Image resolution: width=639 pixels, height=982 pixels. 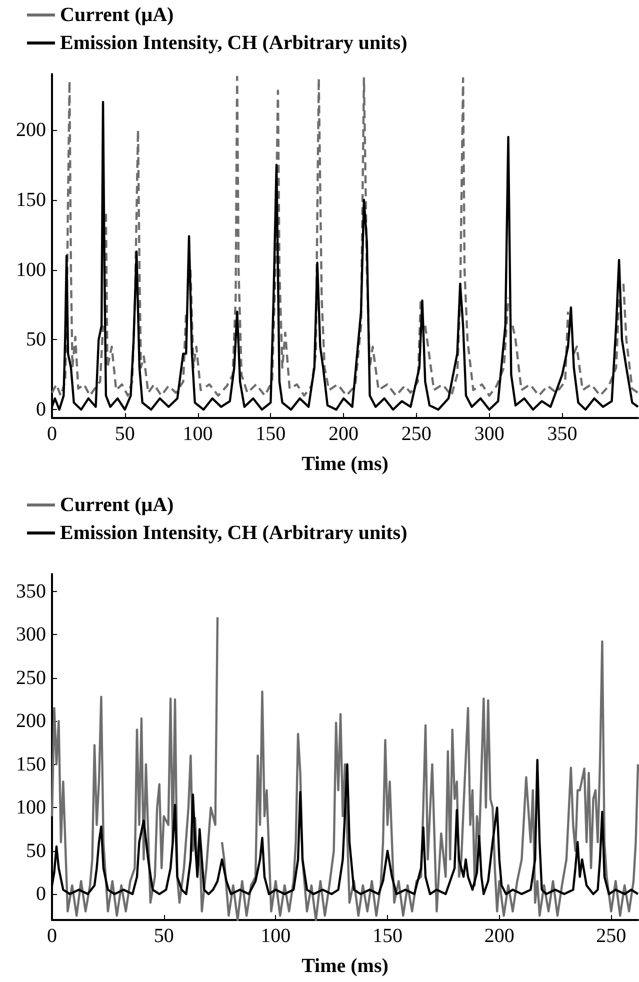 I want to click on y-tick-label: 250, so click(x=31, y=677).